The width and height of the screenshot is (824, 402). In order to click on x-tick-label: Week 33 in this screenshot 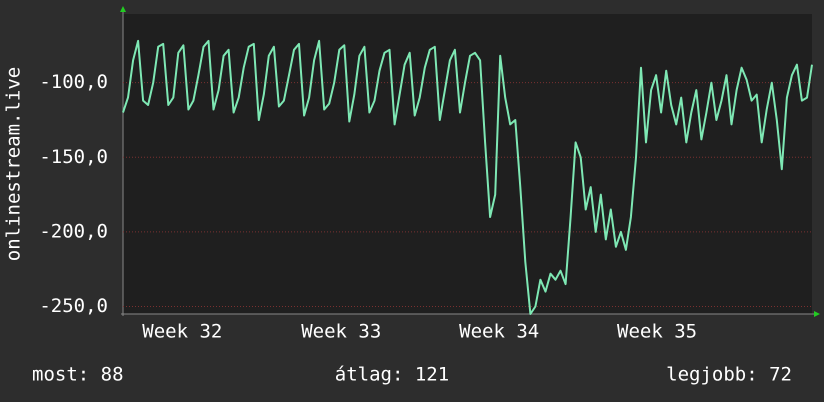, I will do `click(341, 332)`.